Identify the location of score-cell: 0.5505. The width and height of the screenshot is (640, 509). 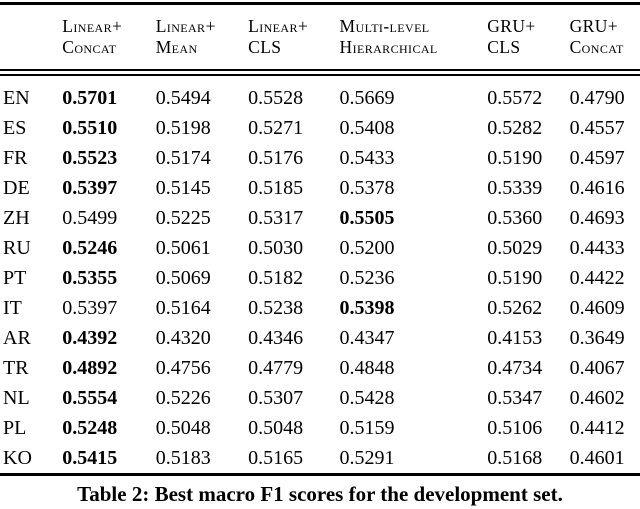
(367, 218).